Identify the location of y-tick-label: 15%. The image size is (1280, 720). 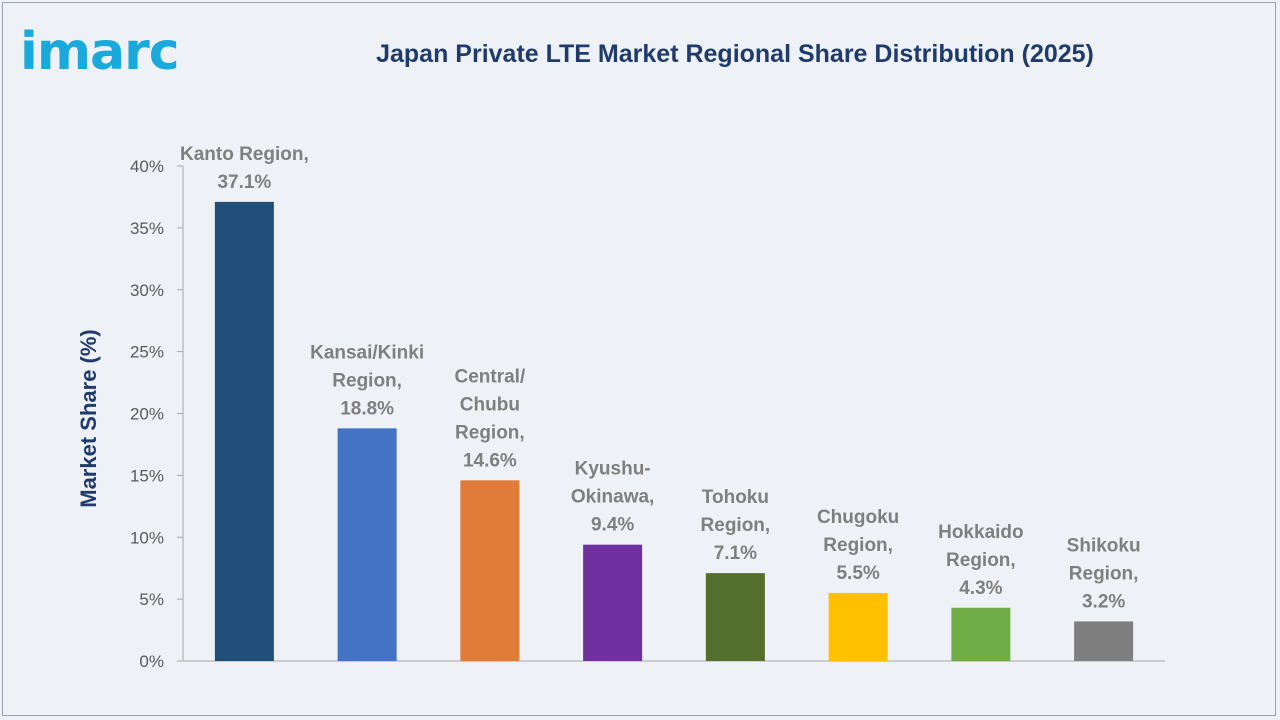
(147, 475).